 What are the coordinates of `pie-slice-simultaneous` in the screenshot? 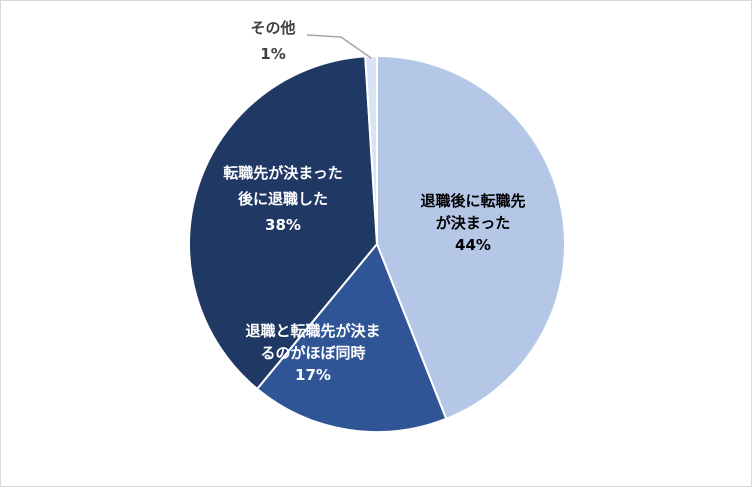 It's located at (351, 337).